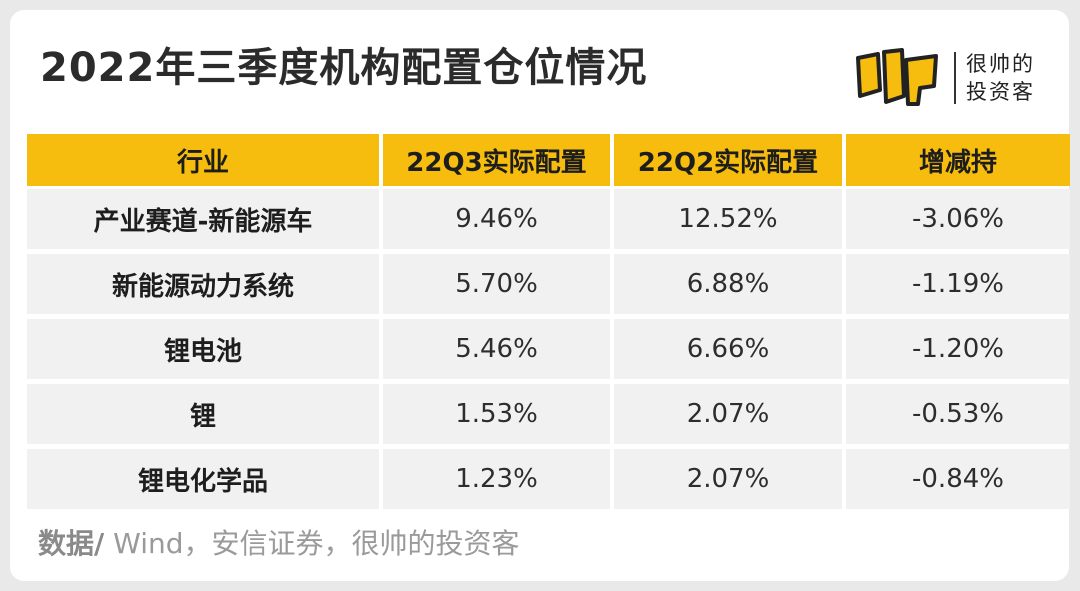 Image resolution: width=1080 pixels, height=591 pixels. I want to click on header-22q3: 22Q3实际配置, so click(496, 160).